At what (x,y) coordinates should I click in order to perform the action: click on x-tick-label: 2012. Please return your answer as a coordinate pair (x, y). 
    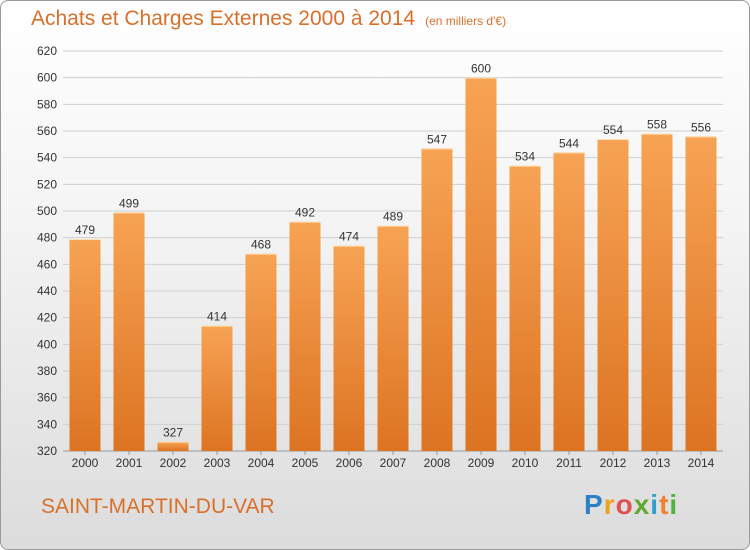
    Looking at the image, I should click on (613, 463).